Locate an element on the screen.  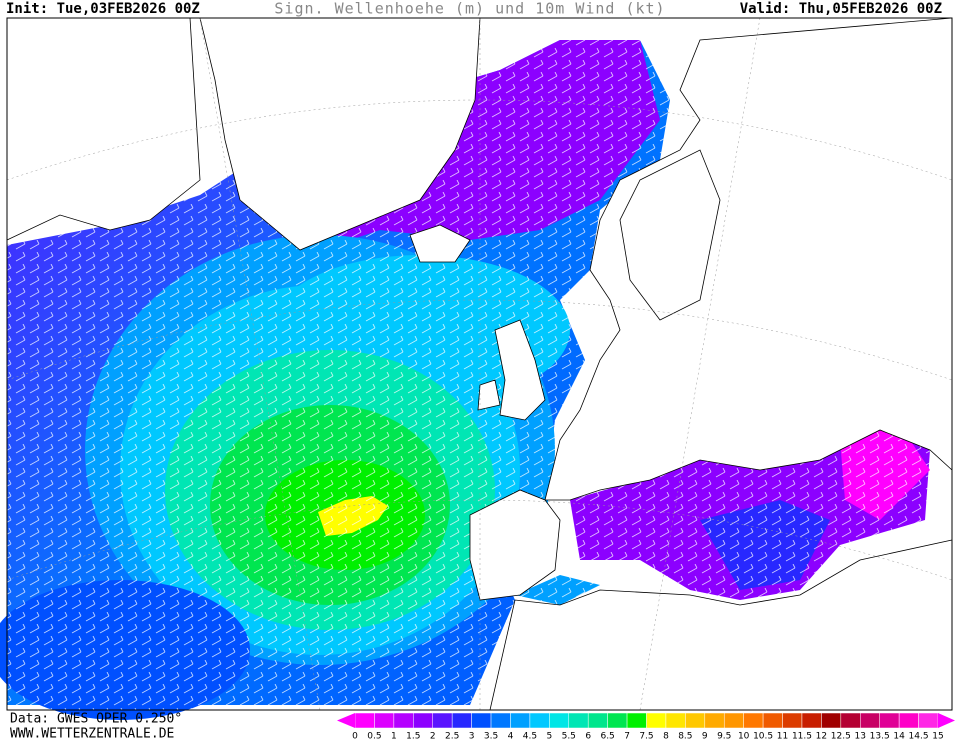
scale-label: 14 is located at coordinates (899, 736).